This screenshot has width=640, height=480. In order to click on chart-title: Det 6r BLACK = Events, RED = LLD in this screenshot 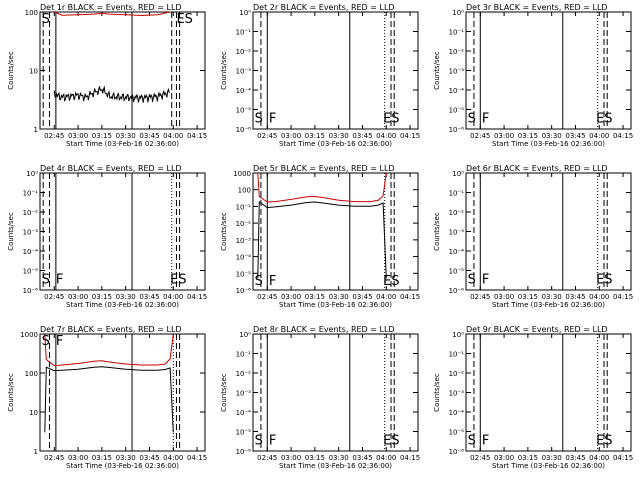, I will do `click(537, 168)`.